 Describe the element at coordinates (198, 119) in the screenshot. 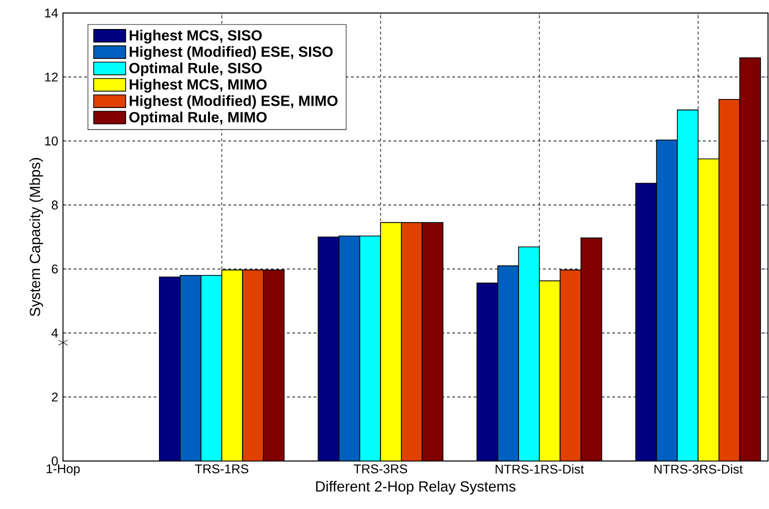

I see `legend-label: Optimal Rule, MIMO` at that location.